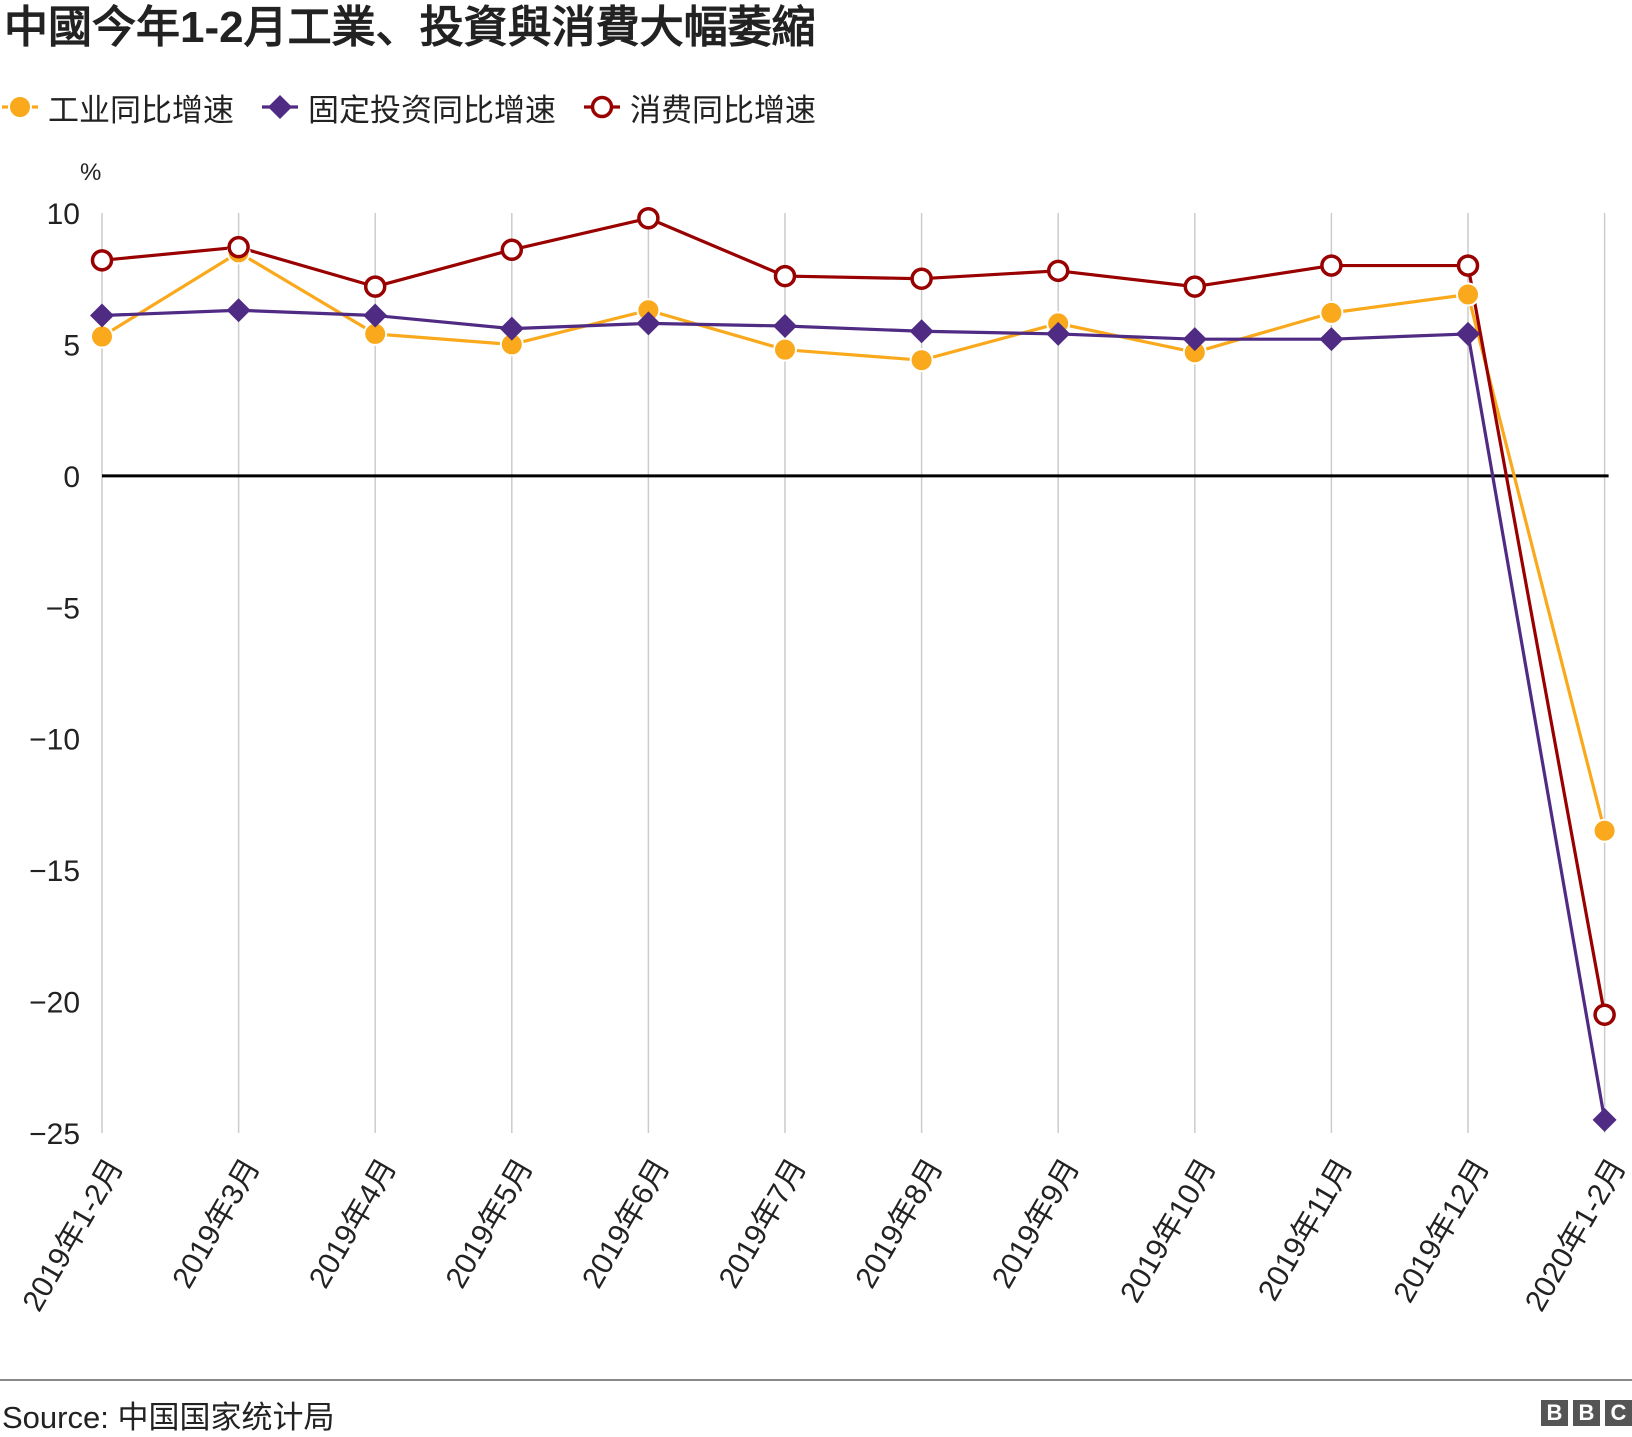  I want to click on y-tick-label: −20, so click(54, 1003).